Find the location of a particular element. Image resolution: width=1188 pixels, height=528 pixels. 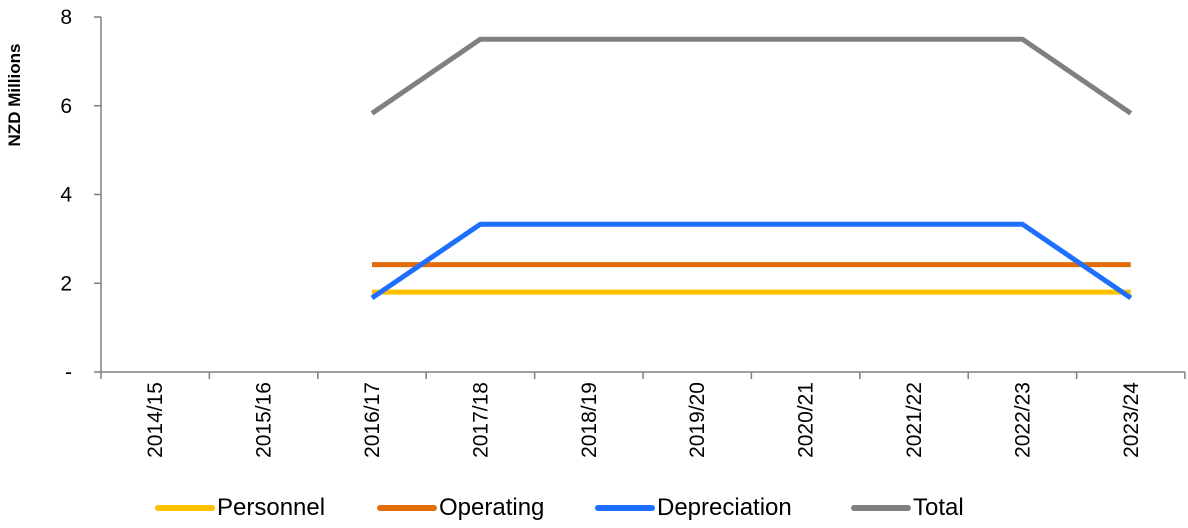

y-axis-label: NZD Millions is located at coordinates (14, 95).